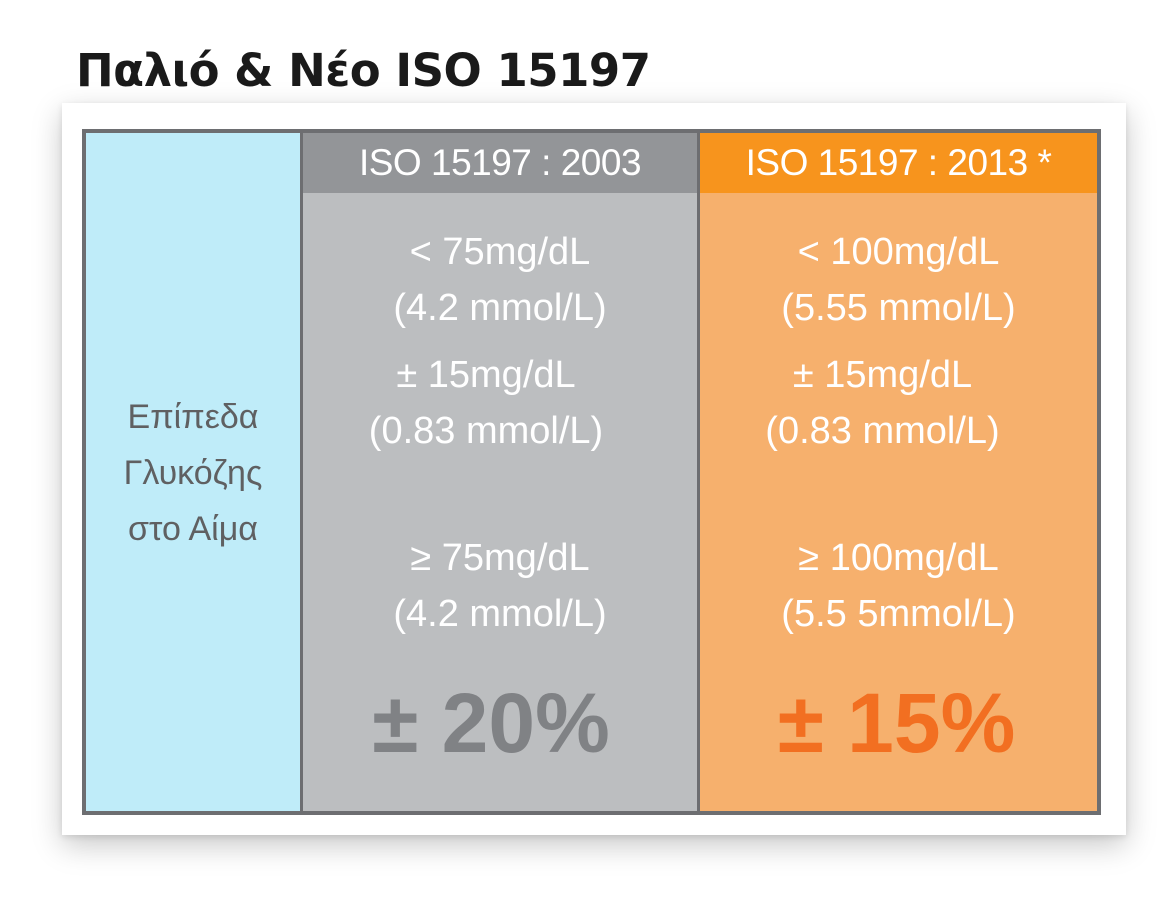 Image resolution: width=1169 pixels, height=902 pixels. I want to click on iso-2003-low-threshold: < 75mg/dL (4.2 mmol/L), so click(500, 280).